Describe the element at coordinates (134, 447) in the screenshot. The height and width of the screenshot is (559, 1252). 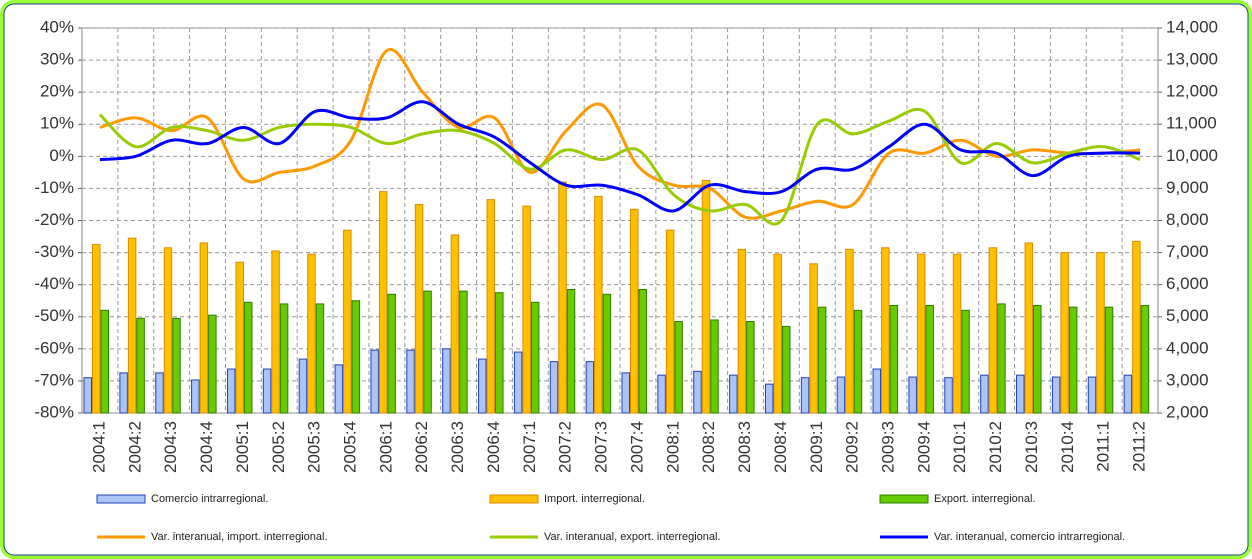
I see `x-tick-label: 2004:2` at that location.